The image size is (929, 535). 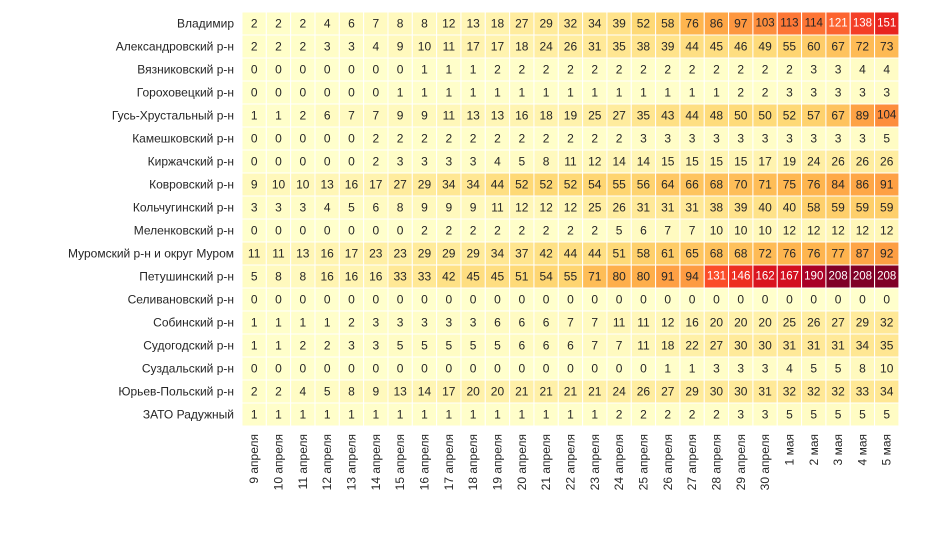 I want to click on cell-value-label: 27, so click(x=838, y=323).